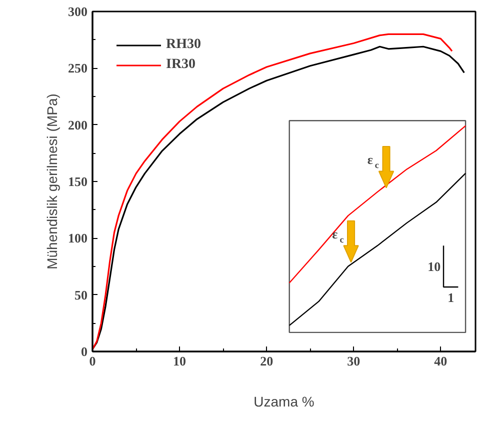  I want to click on annotation: 1, so click(451, 298).